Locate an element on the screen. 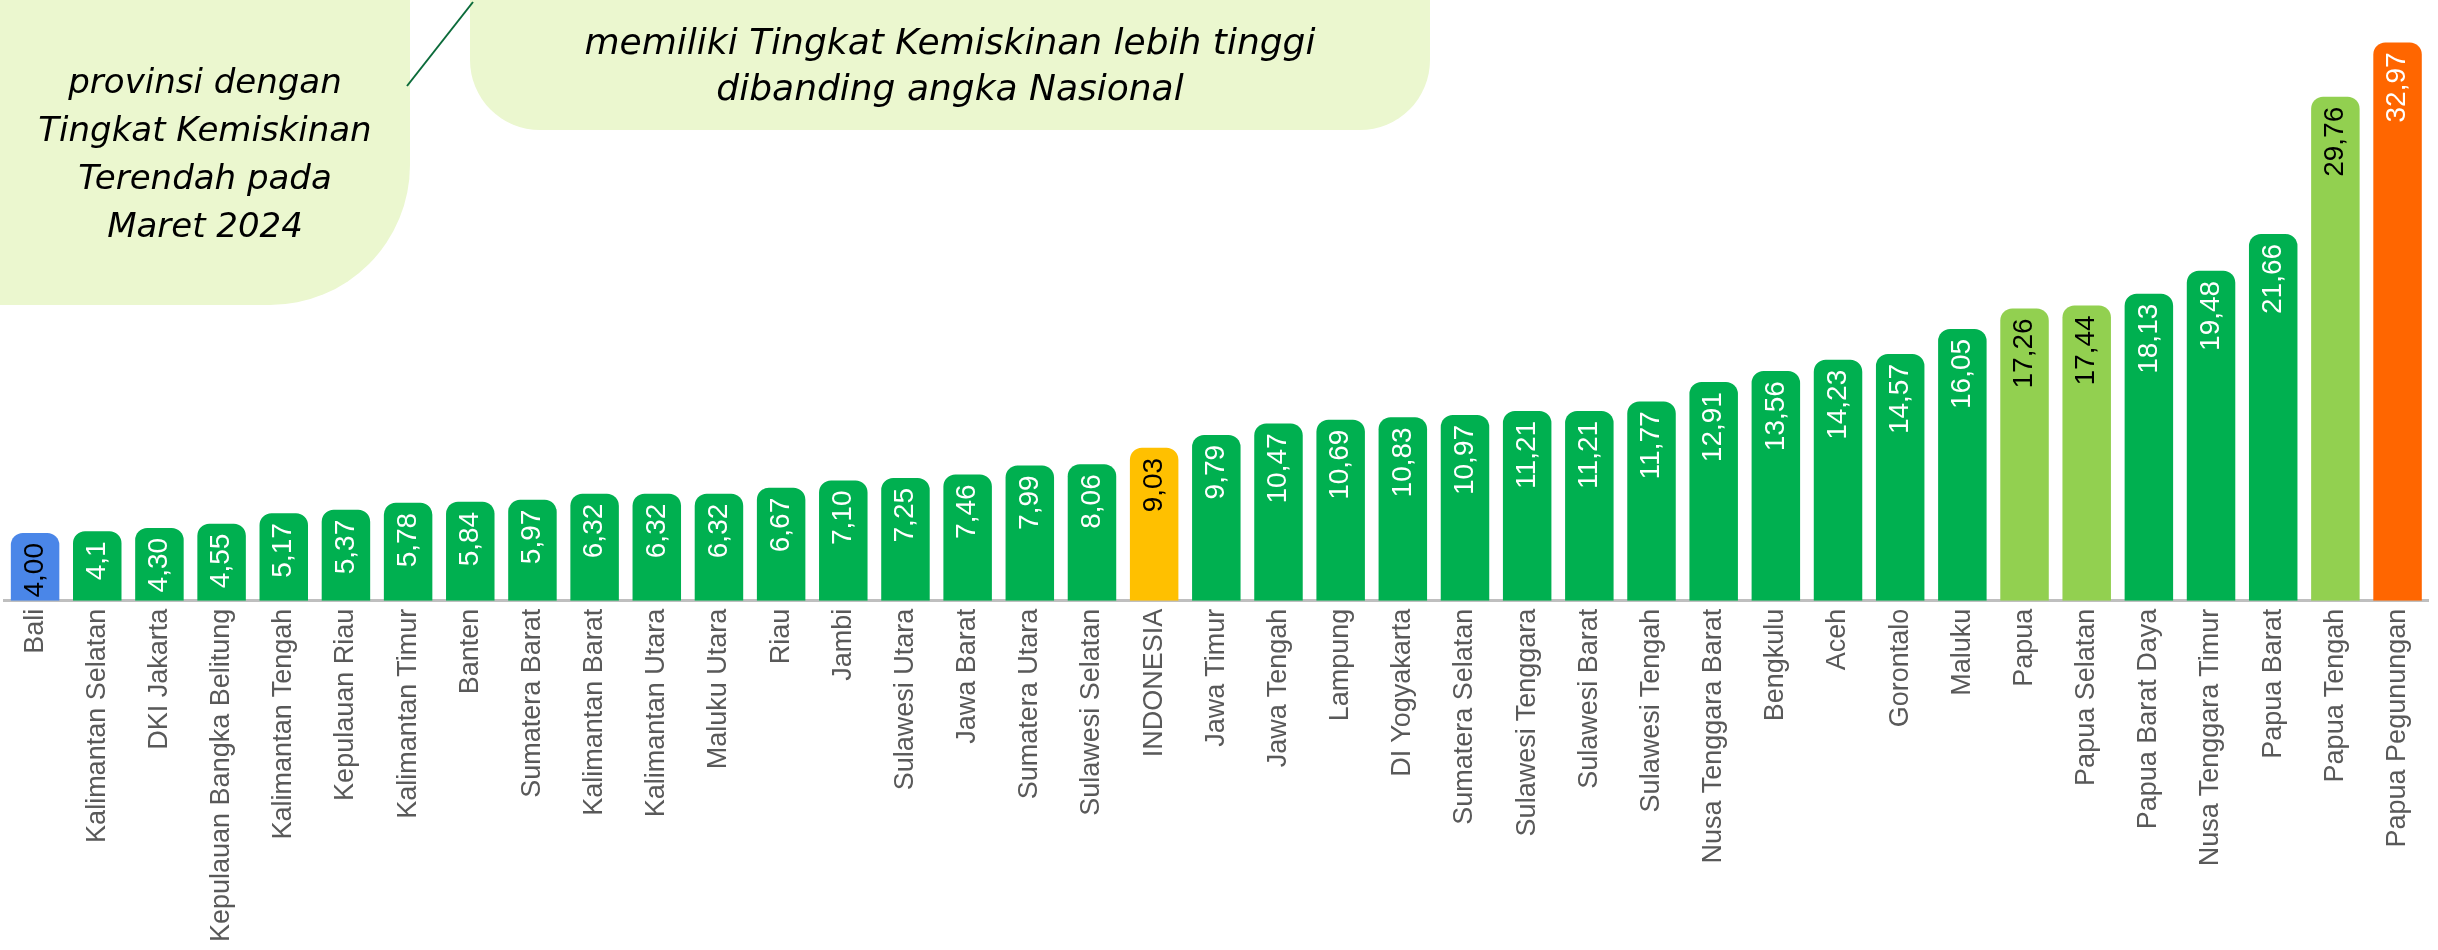  x-tick-label: DKI Jakarta is located at coordinates (157, 678).